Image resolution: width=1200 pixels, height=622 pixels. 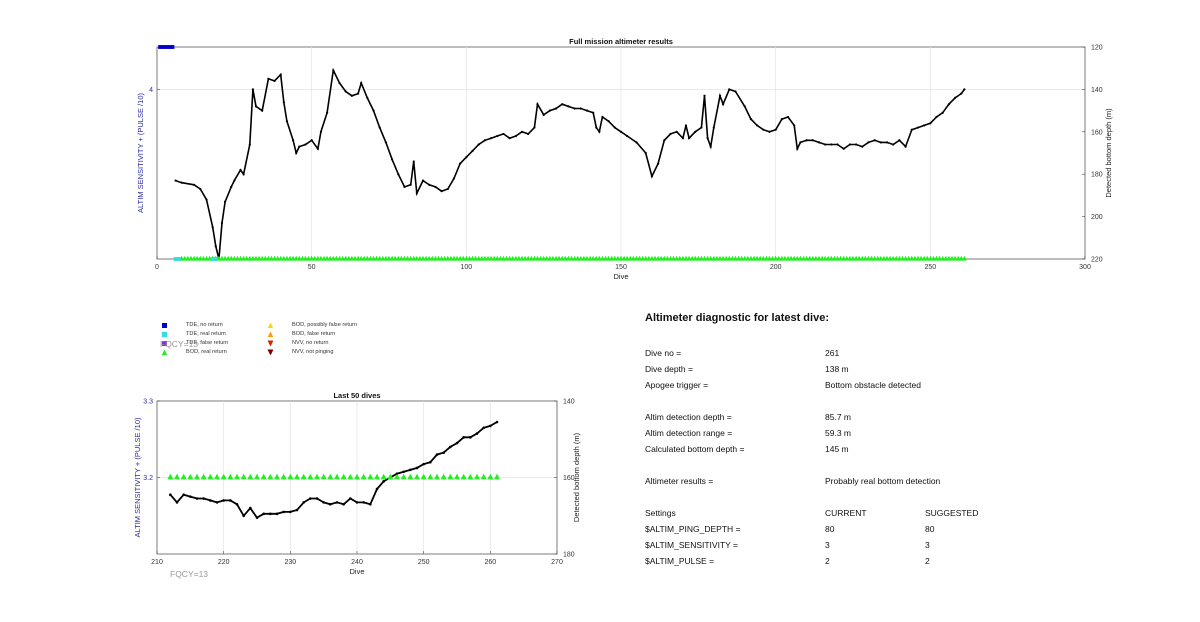 What do you see at coordinates (620, 276) in the screenshot?
I see `x-axis-label: Dive` at bounding box center [620, 276].